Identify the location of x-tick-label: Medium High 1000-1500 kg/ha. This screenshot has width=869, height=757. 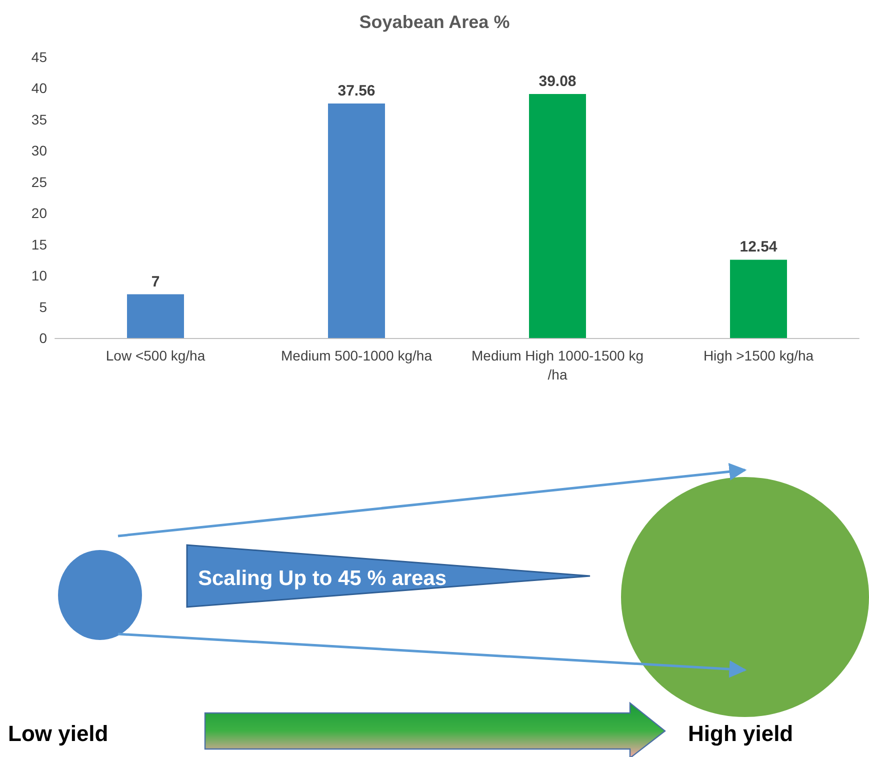
(558, 365).